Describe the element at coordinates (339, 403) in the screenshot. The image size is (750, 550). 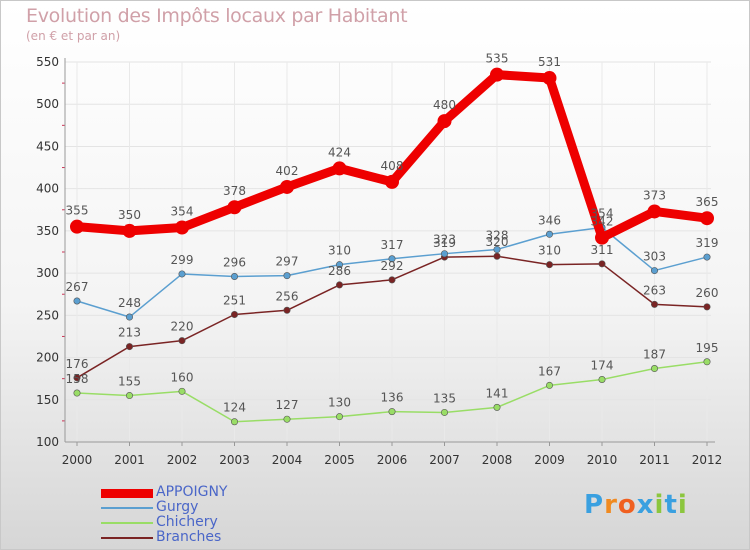
I see `data-label-chichery: 130` at that location.